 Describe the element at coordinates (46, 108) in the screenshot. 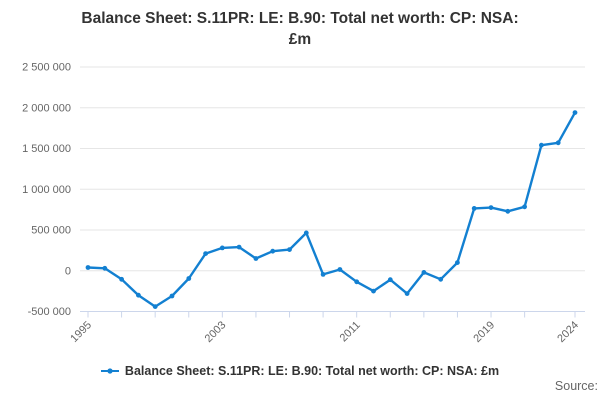

I see `y-axis-tick-label: 2 000 000` at that location.